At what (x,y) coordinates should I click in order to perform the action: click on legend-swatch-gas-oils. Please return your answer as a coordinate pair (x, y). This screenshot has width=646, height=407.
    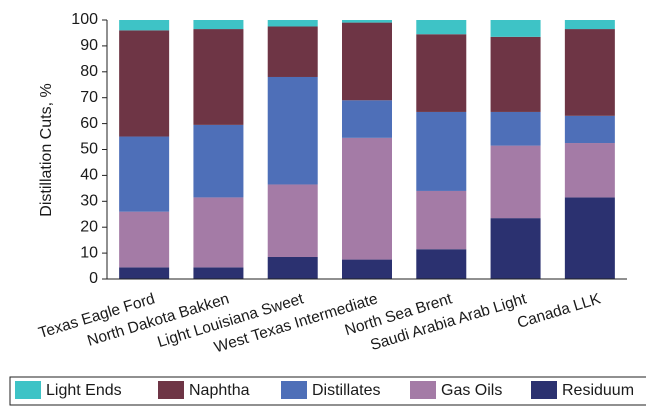
    Looking at the image, I should click on (423, 390).